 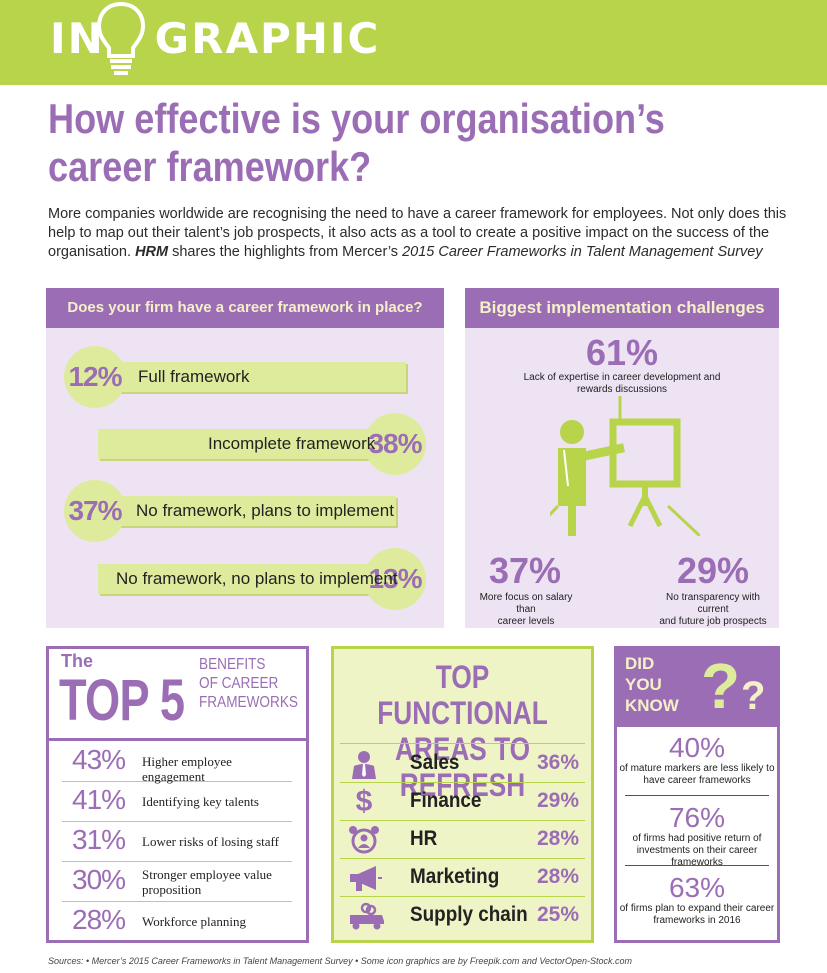 What do you see at coordinates (697, 780) in the screenshot?
I see `dyk-label-line2: have career frameworks` at bounding box center [697, 780].